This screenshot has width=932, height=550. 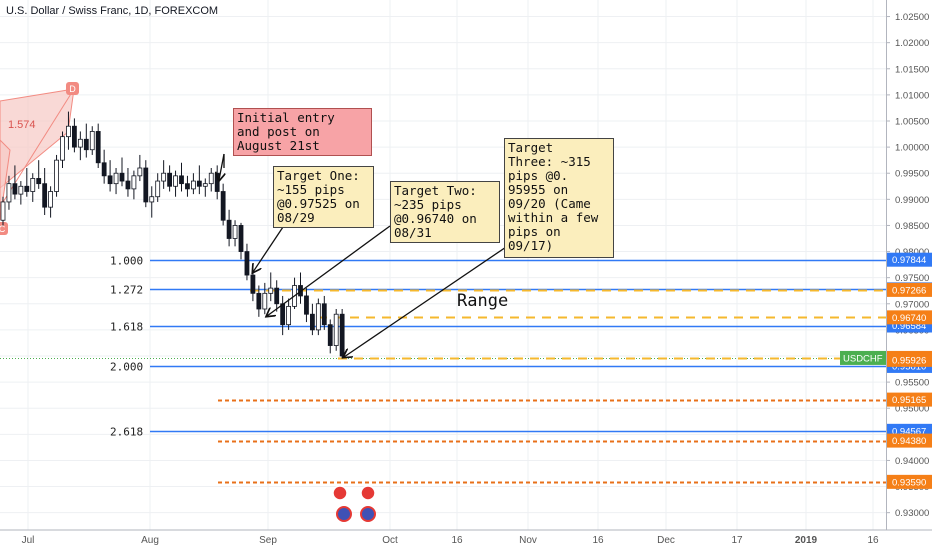 I want to click on pattern-ratio-label: 1.574, so click(x=22, y=125).